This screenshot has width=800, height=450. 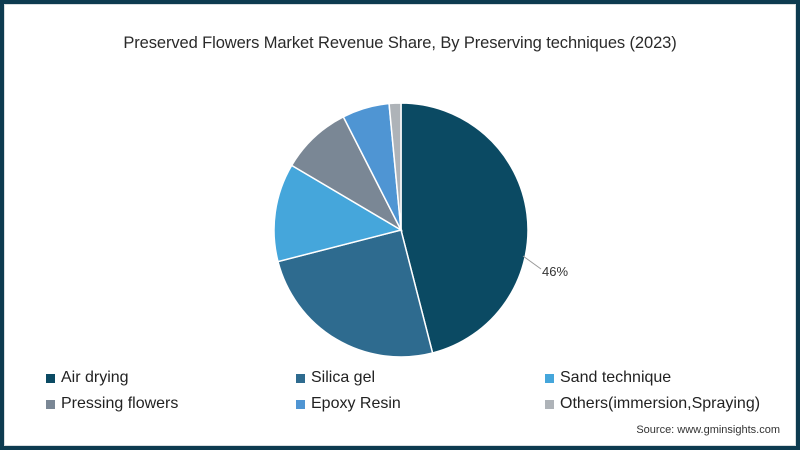 I want to click on legend-label: Air drying, so click(x=95, y=377).